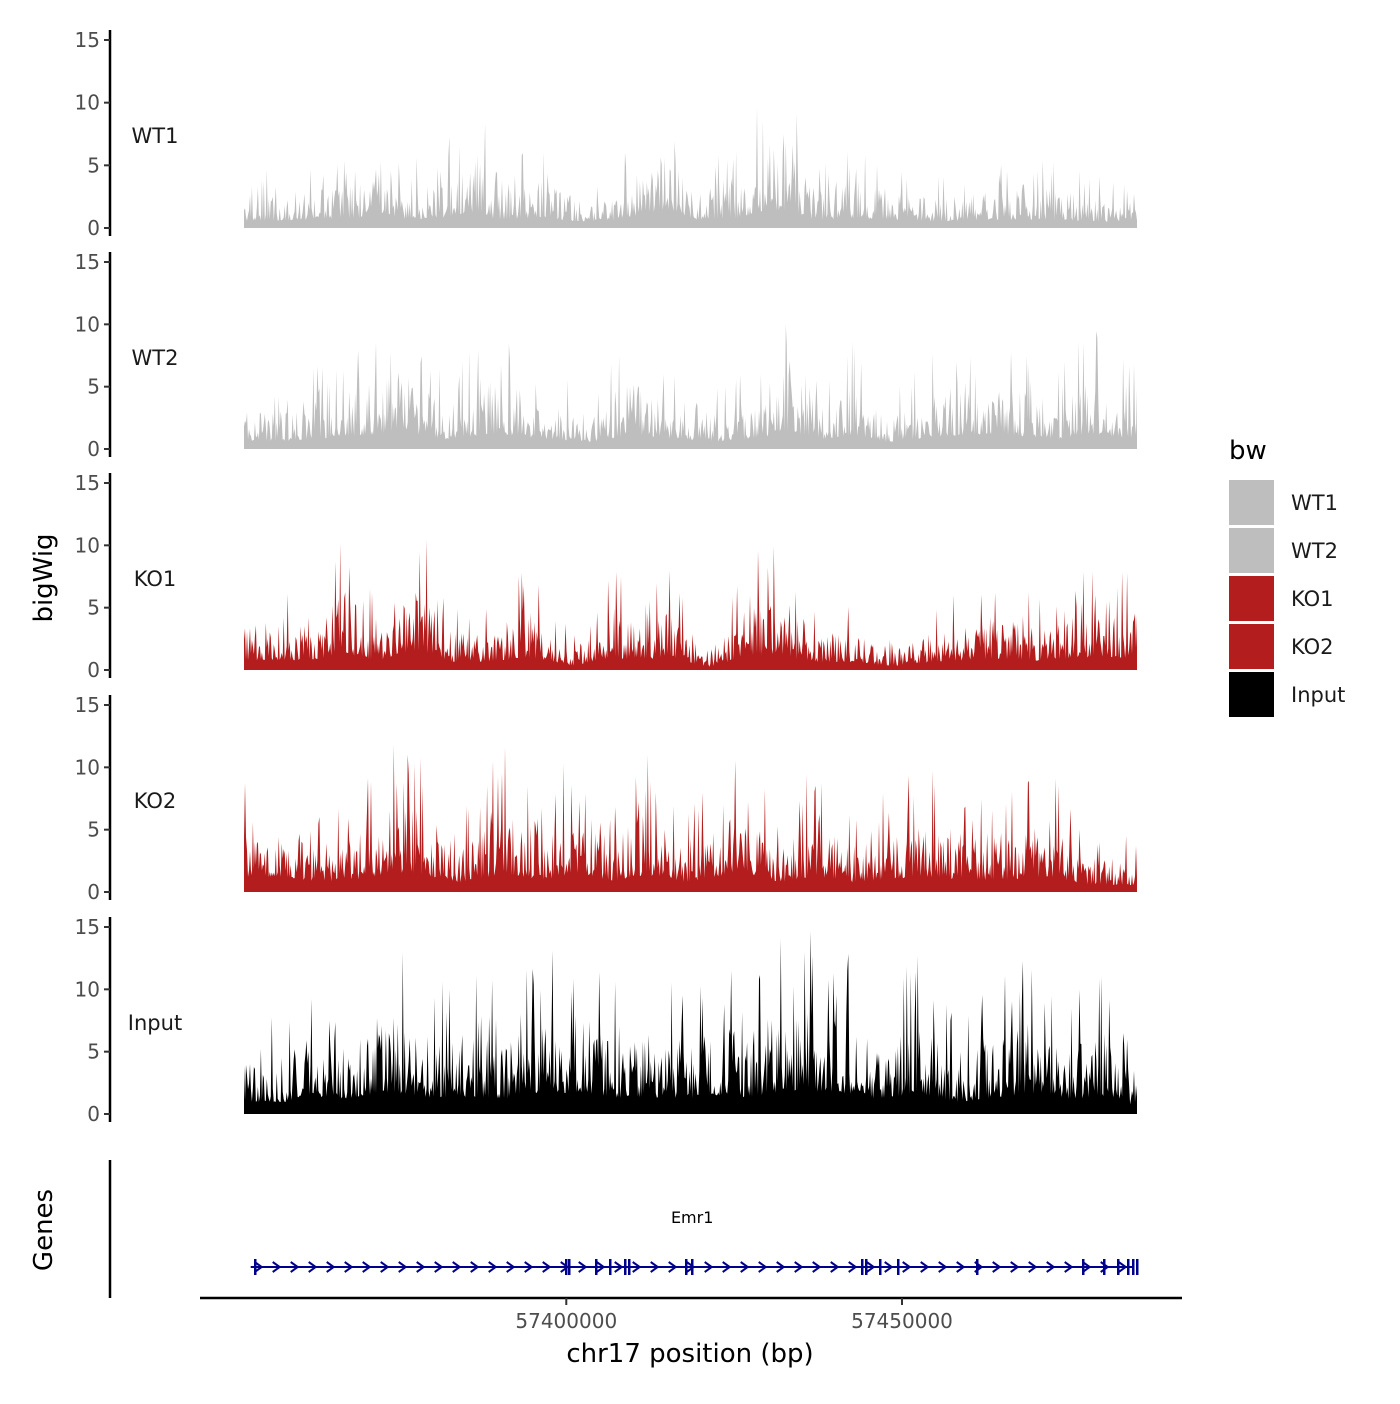 Image resolution: width=1400 pixels, height=1404 pixels. I want to click on x-tick-label: 57450000, so click(902, 1321).